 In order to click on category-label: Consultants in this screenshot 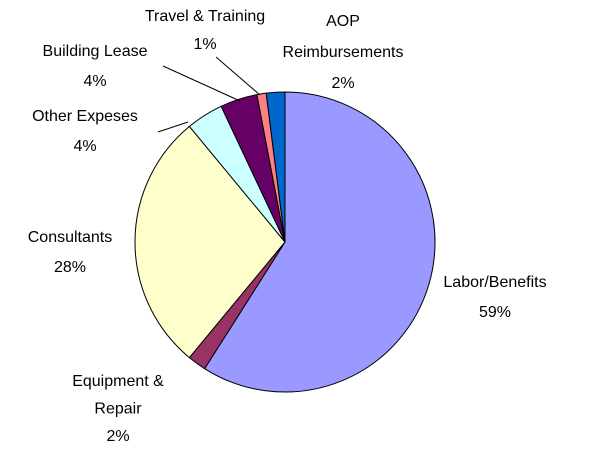, I will do `click(70, 237)`.